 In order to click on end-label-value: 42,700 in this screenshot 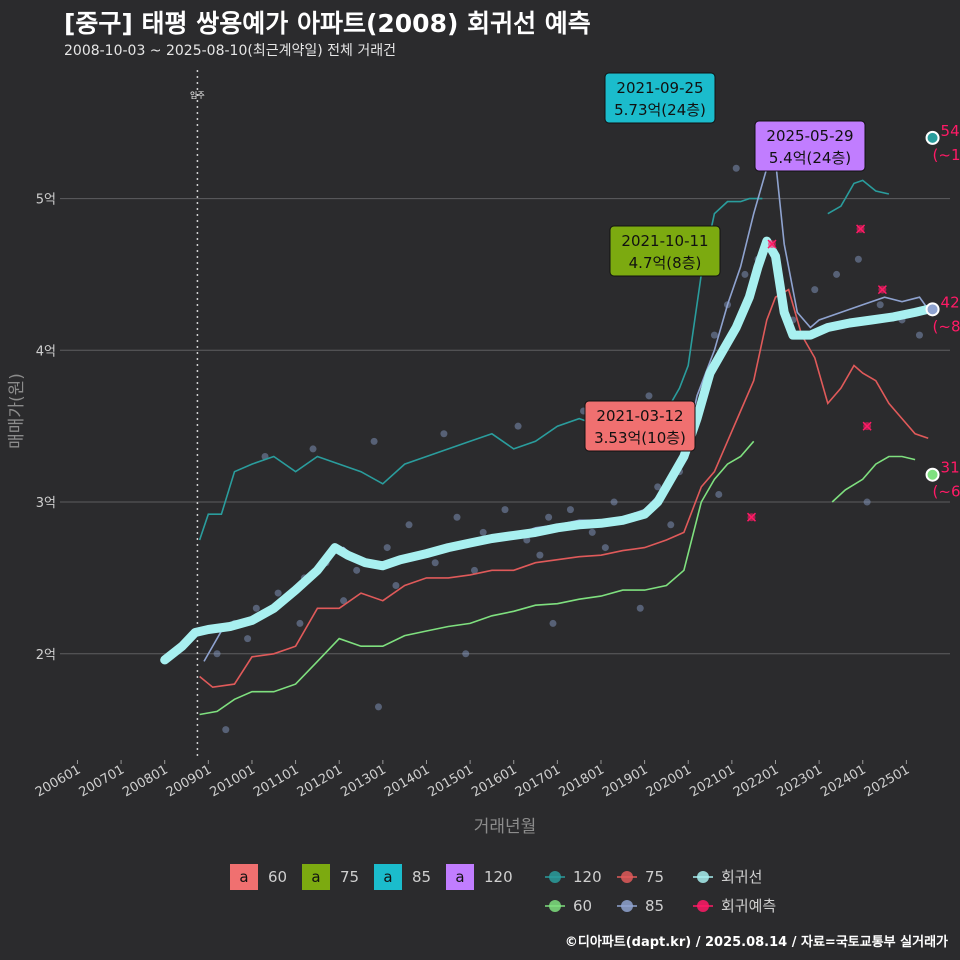, I will do `click(950, 302)`.